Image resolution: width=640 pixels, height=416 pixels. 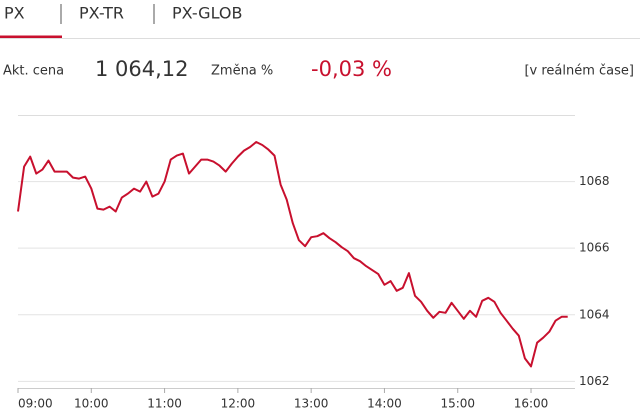 I want to click on y-tick-label: 1062, so click(x=594, y=381).